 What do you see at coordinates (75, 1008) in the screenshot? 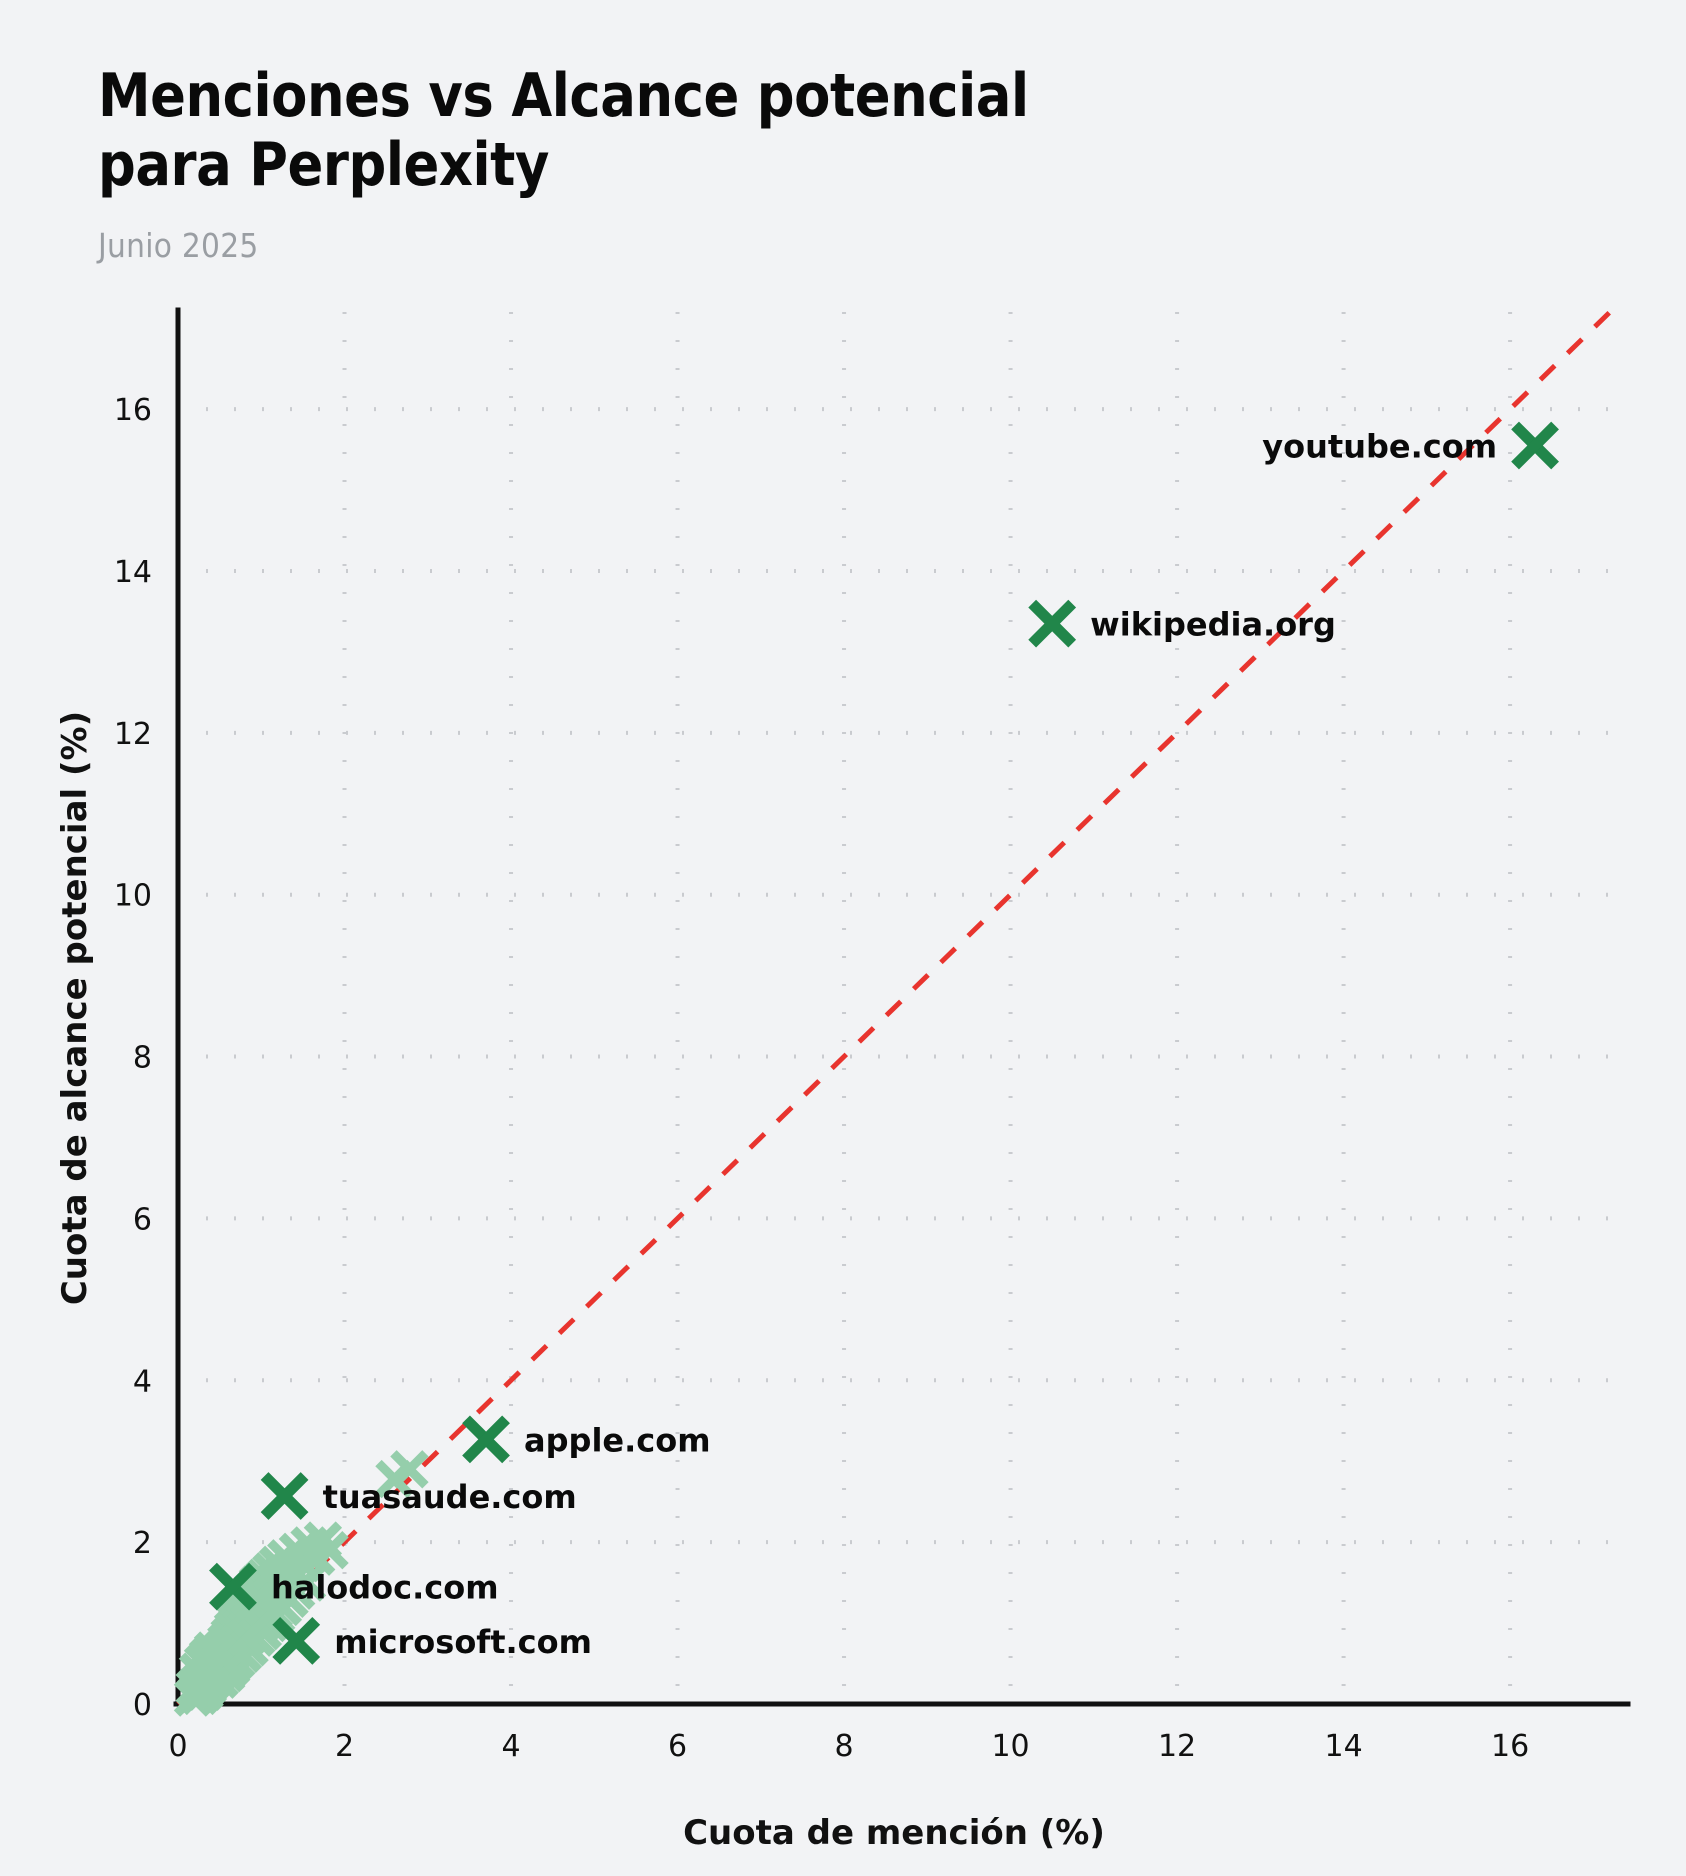
I see `y-axis-title: Cuota de alcance potencial (%)` at bounding box center [75, 1008].